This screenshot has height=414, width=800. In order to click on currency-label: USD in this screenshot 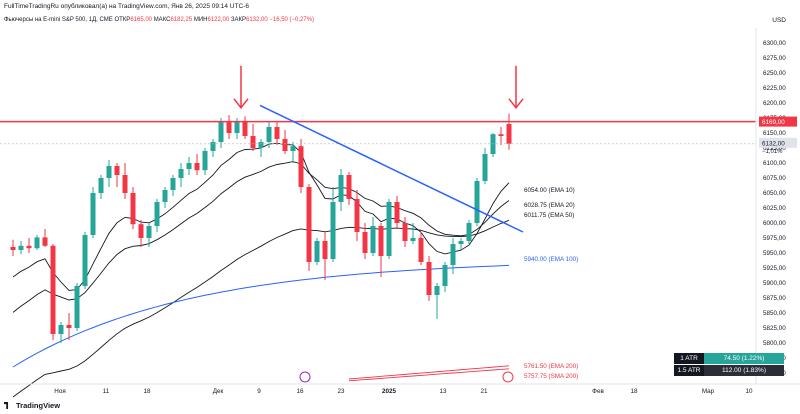, I will do `click(779, 20)`.